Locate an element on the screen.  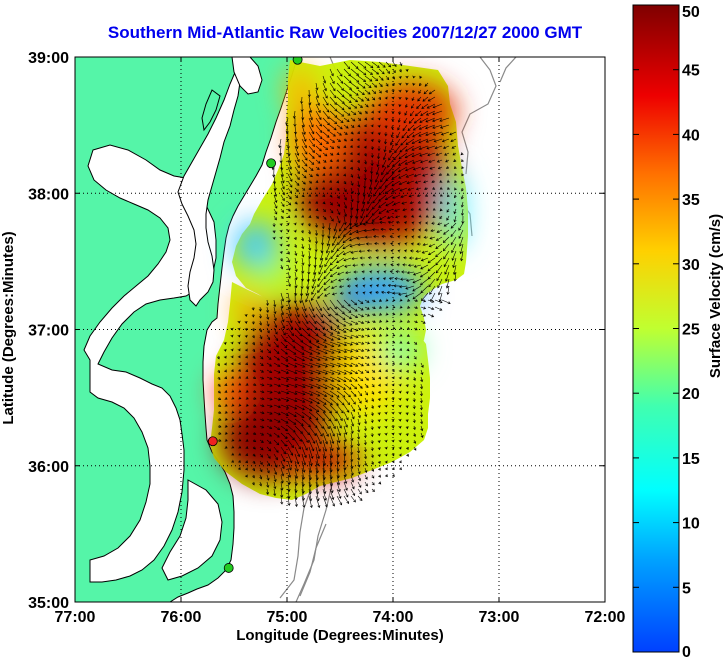
colorbar-tick-label: 25 is located at coordinates (691, 330).